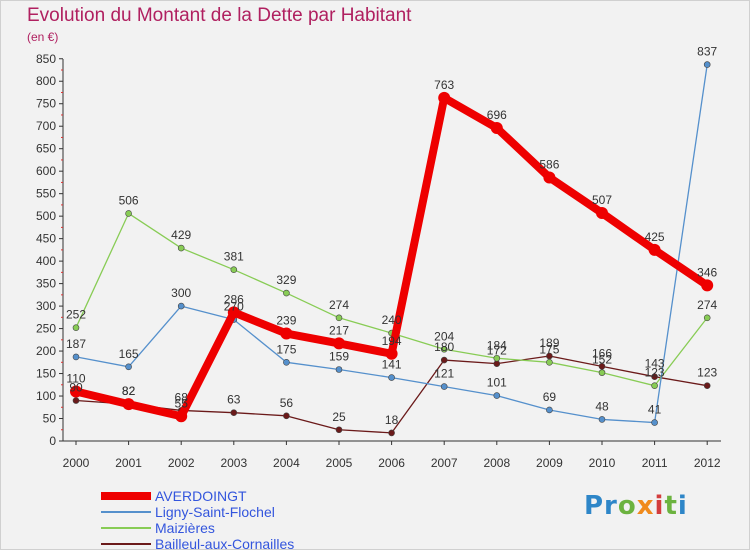  Describe the element at coordinates (225, 543) in the screenshot. I see `legend-label: Bailleul-aux-Cornailles` at that location.